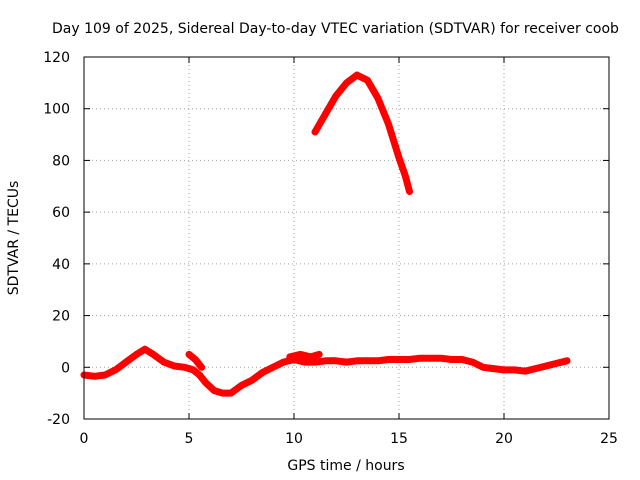 This screenshot has width=640, height=480. Describe the element at coordinates (345, 466) in the screenshot. I see `x-axis-label: GPS time / hours` at that location.